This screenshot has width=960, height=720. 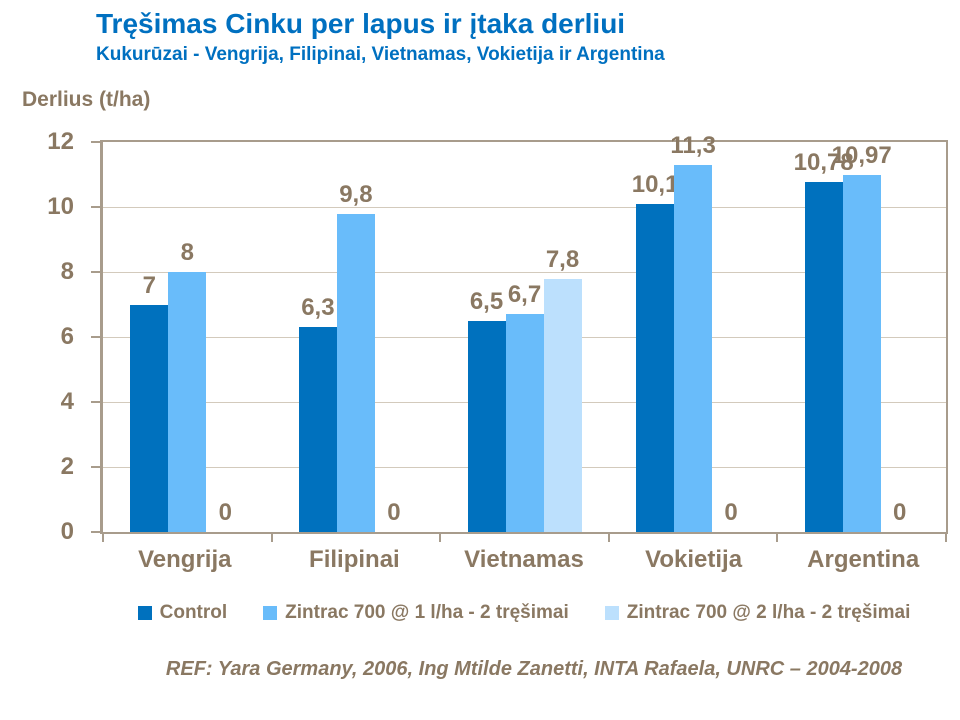 I want to click on y-tick-label: 0, so click(x=67, y=531).